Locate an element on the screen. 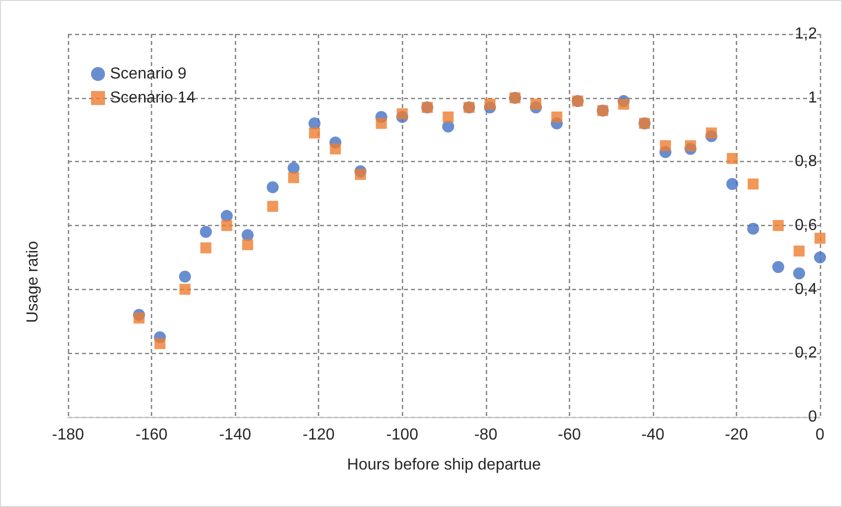 Image resolution: width=842 pixels, height=507 pixels. y-tick-label: 1 is located at coordinates (813, 97).